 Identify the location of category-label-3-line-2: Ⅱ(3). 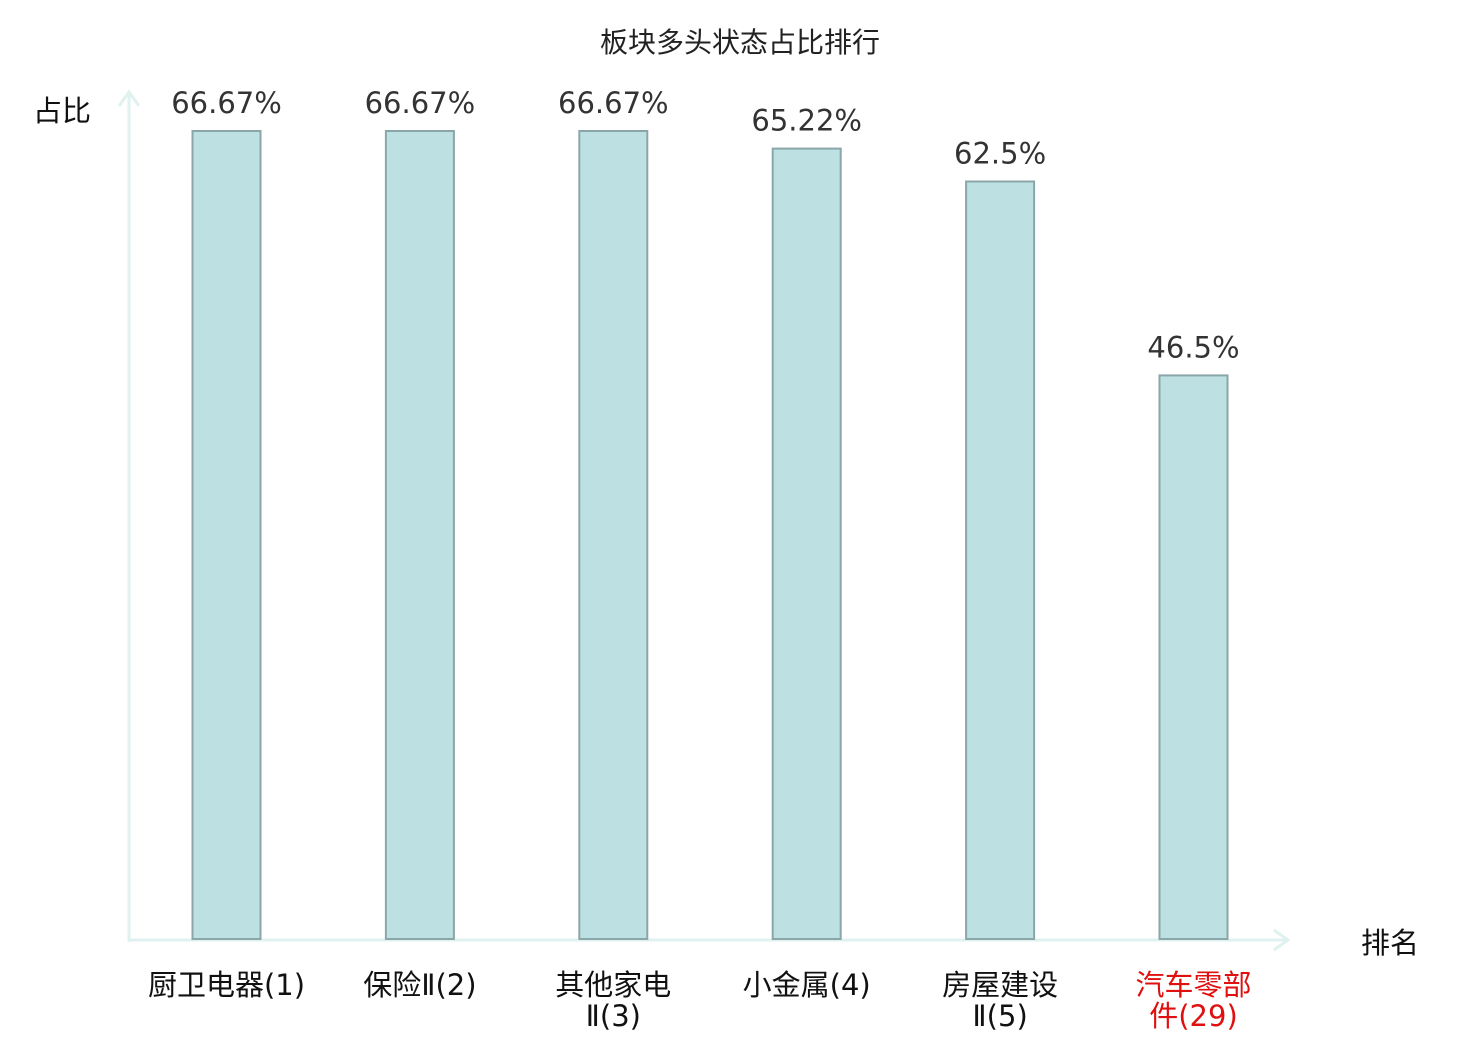
(613, 1016).